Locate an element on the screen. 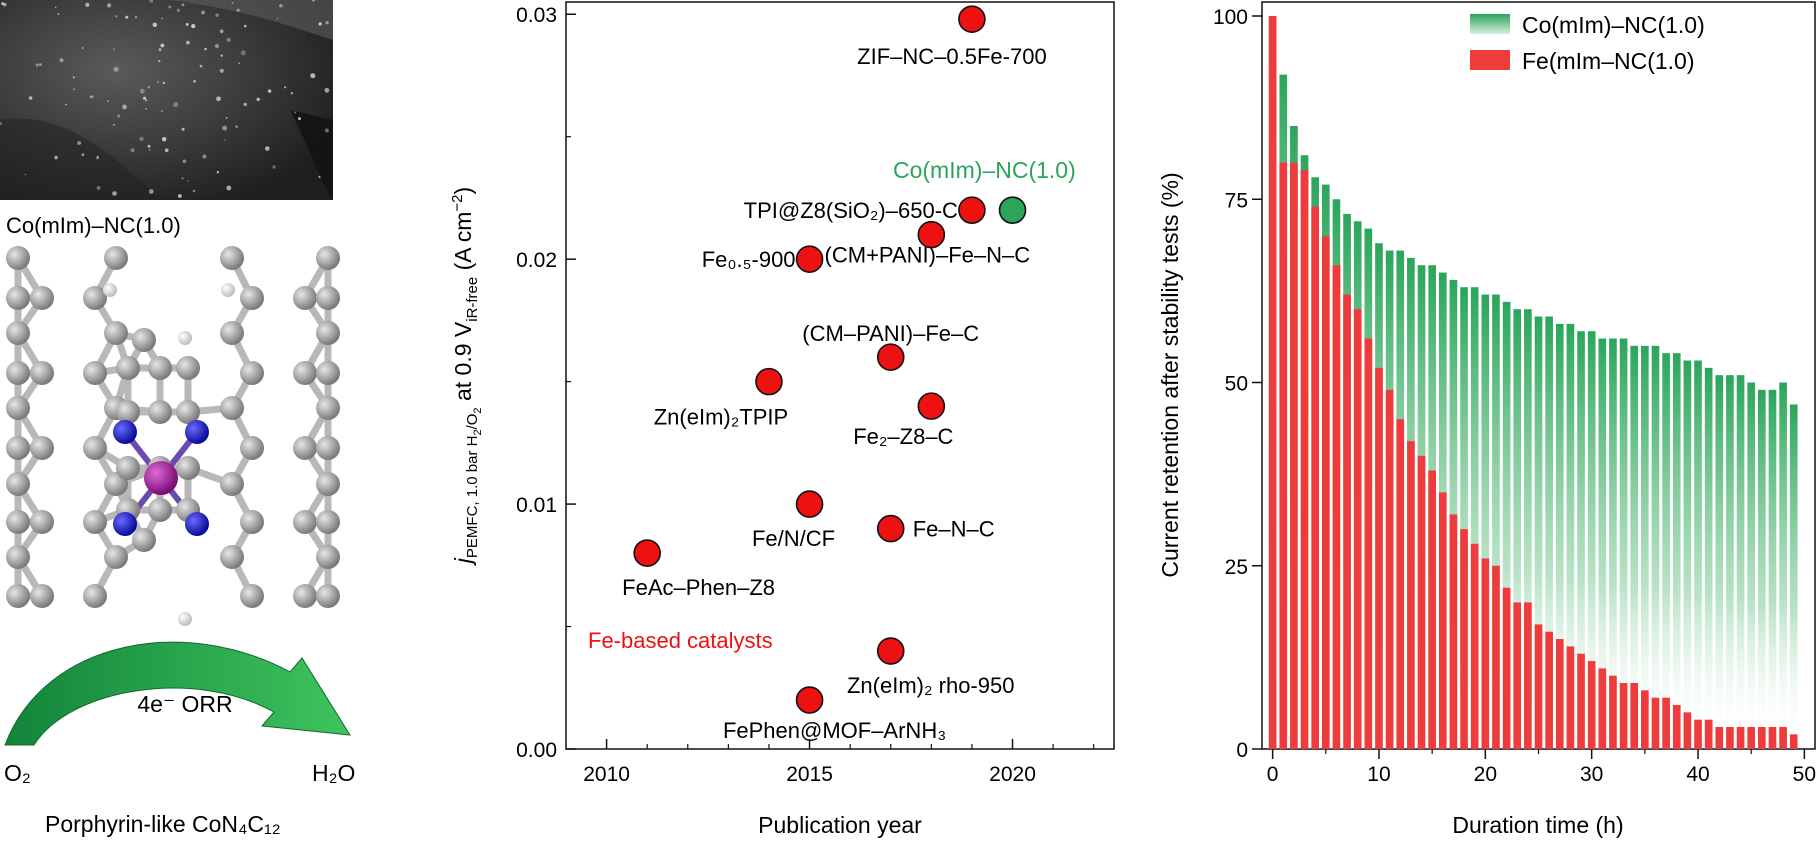  bar-x-tick-label: 40 is located at coordinates (1697, 774).